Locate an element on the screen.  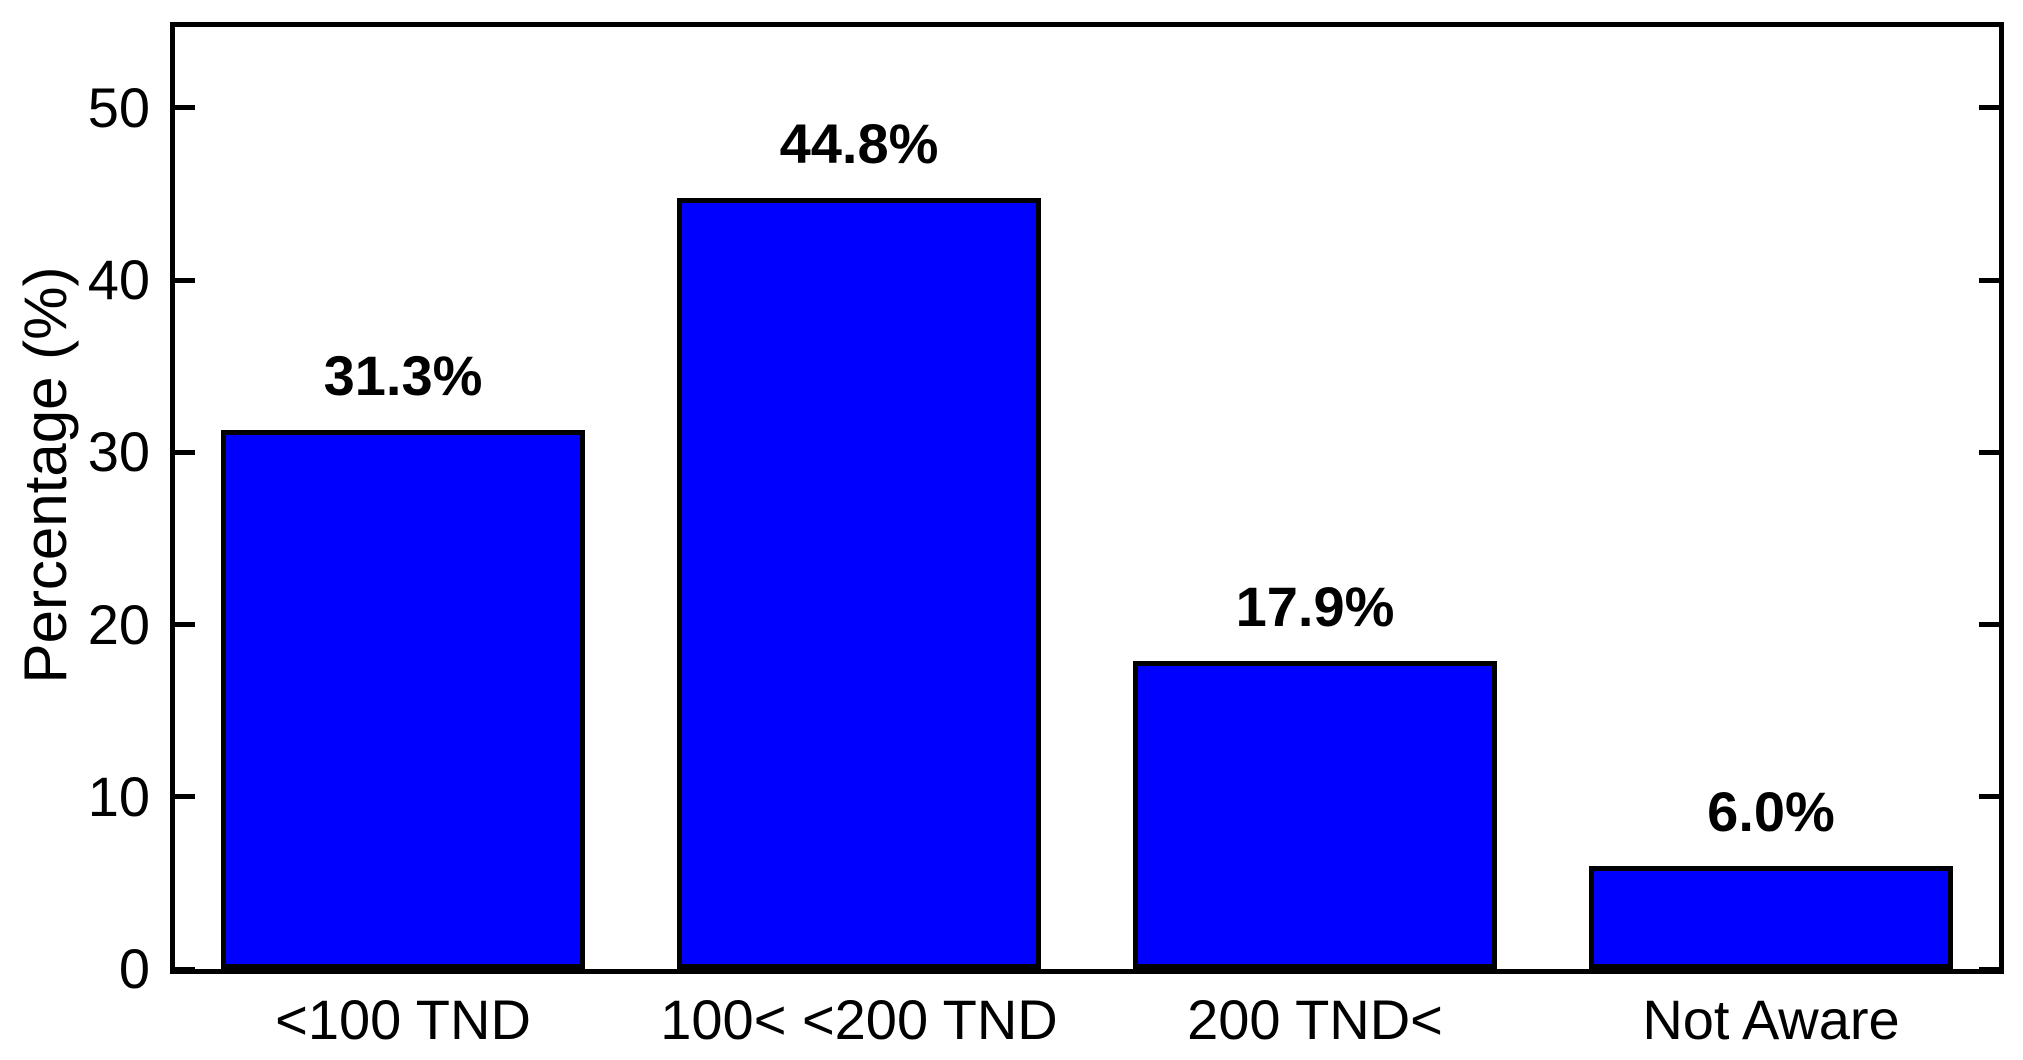
bar-value-label: 6.0% is located at coordinates (1771, 811).